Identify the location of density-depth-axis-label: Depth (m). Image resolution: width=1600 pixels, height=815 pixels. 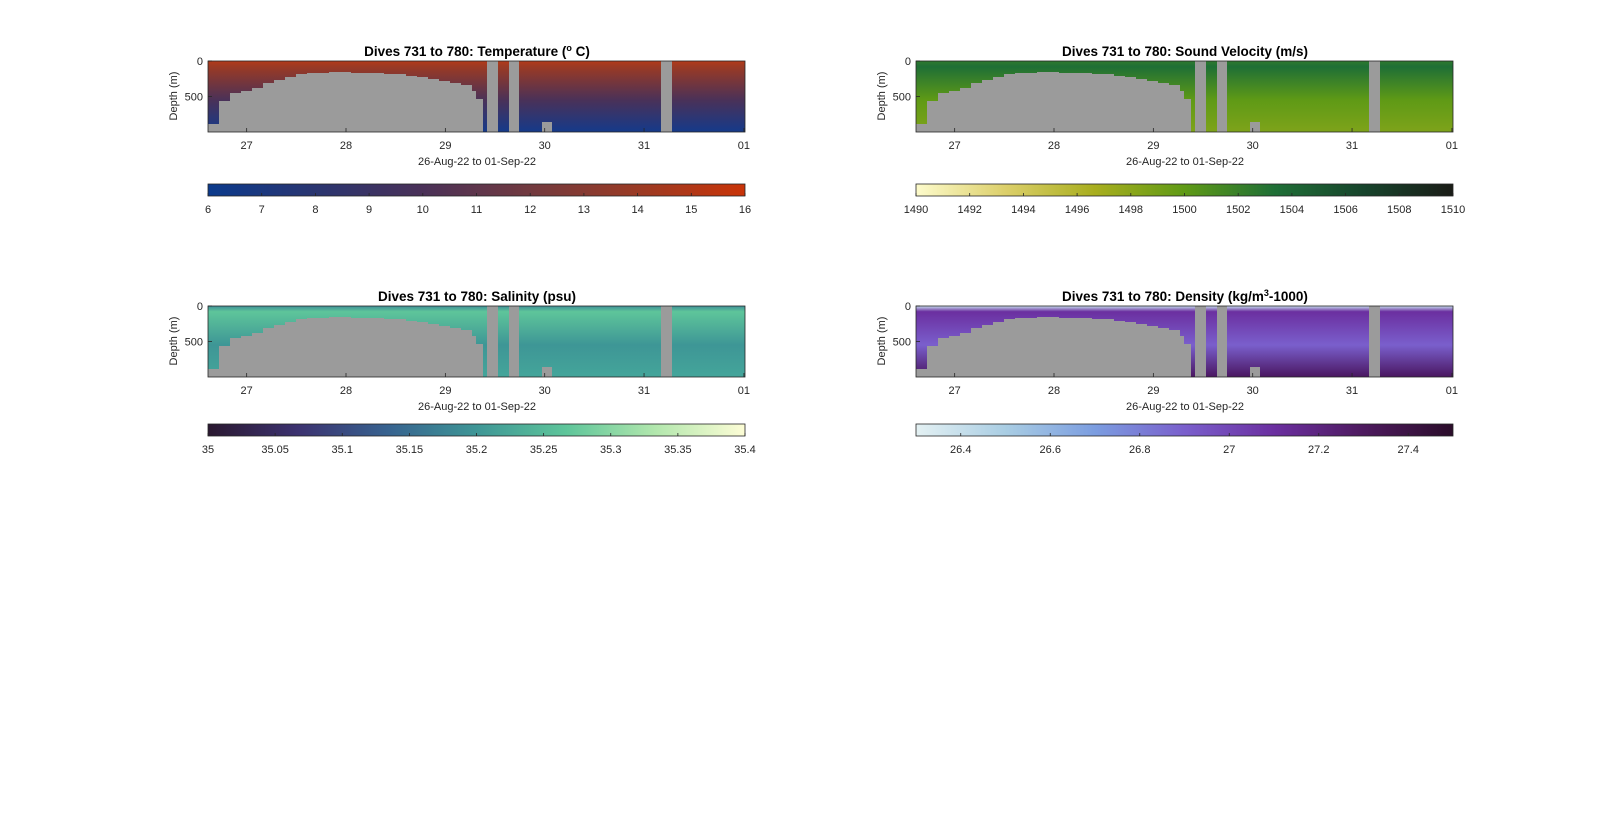
(882, 341).